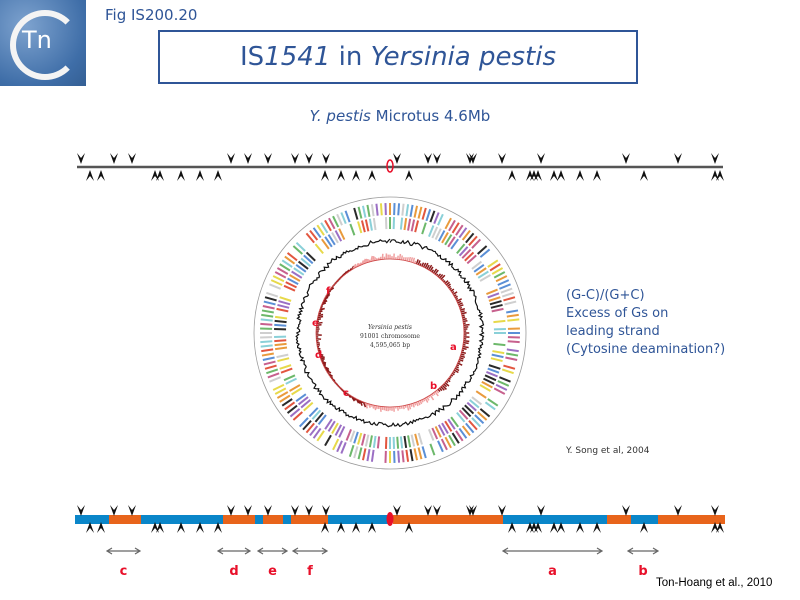 The height and width of the screenshot is (600, 800). I want to click on map-region-label: b, so click(433, 386).